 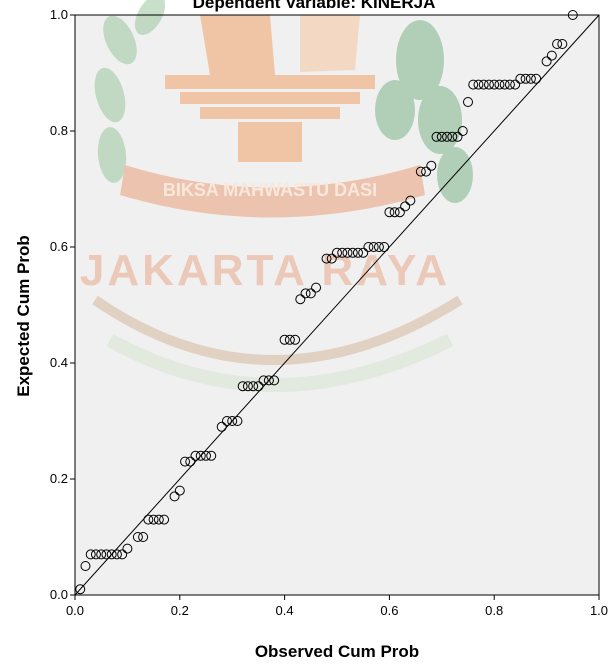 I want to click on x-tick-label: 1.0, so click(x=599, y=610).